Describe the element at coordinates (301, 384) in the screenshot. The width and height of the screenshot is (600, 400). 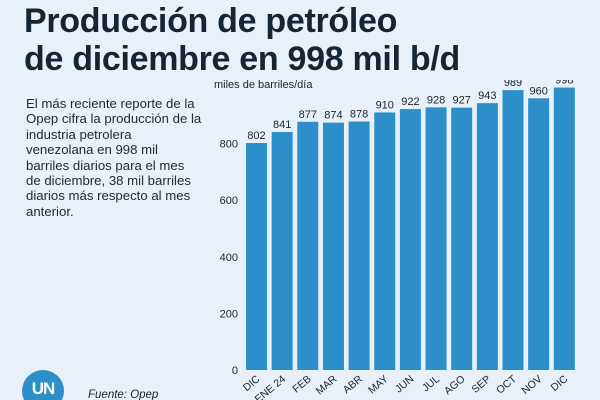
I see `x-tick-label: FEB` at that location.